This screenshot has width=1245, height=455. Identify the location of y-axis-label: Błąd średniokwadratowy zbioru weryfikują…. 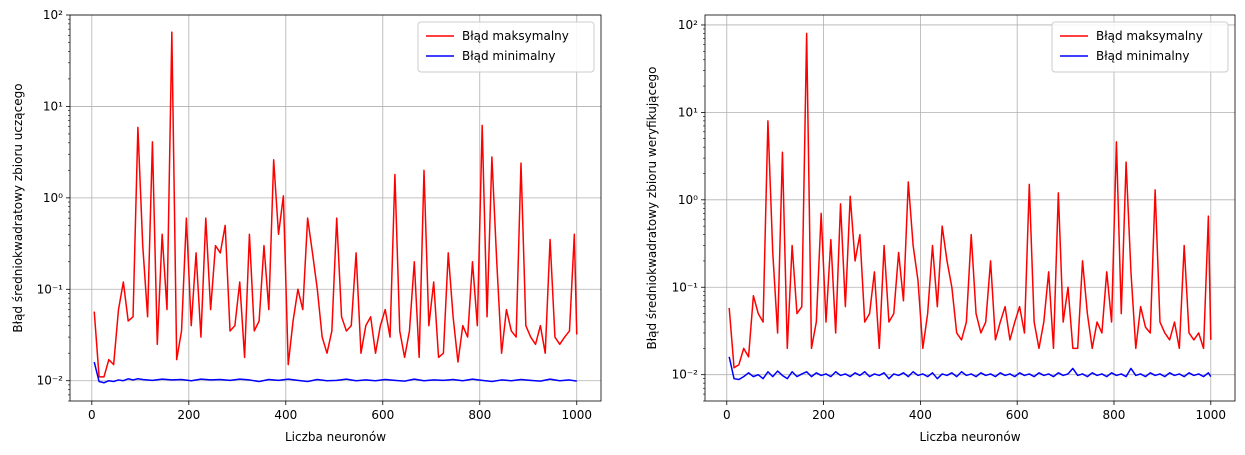
(652, 208).